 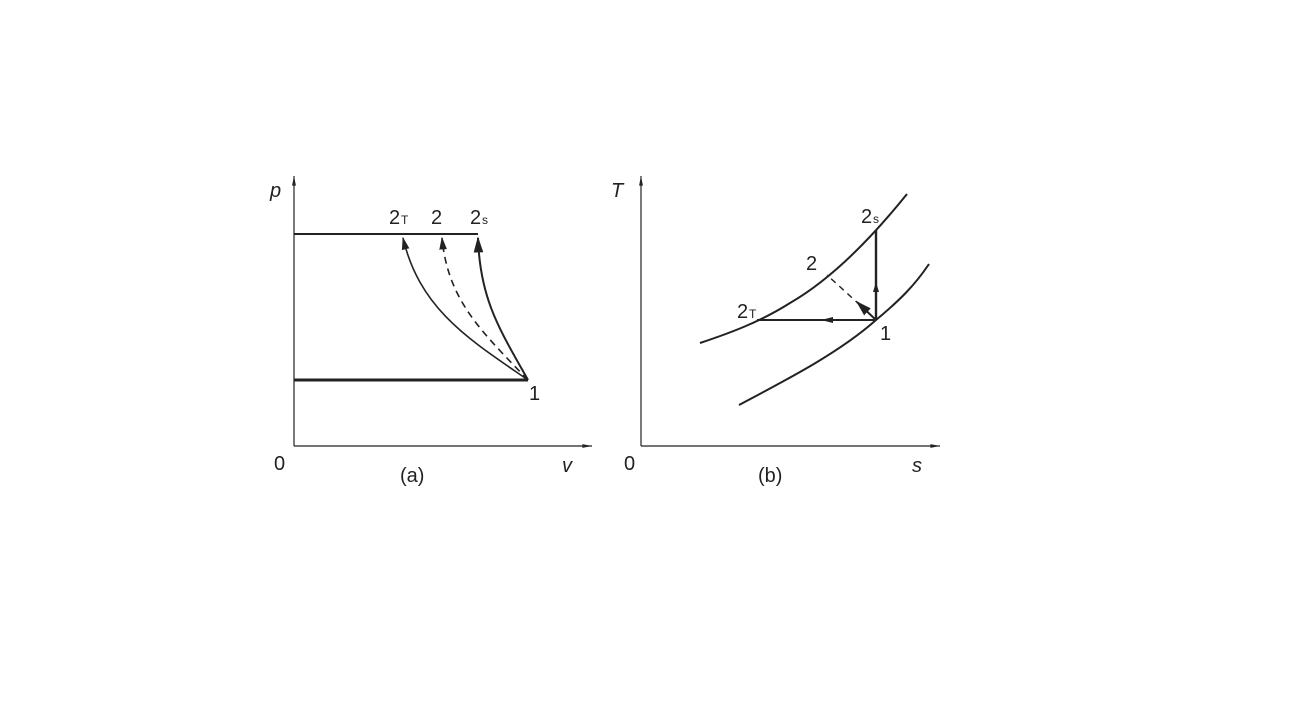 What do you see at coordinates (834, 334) in the screenshot?
I see `low-pressure-isobar-curve` at bounding box center [834, 334].